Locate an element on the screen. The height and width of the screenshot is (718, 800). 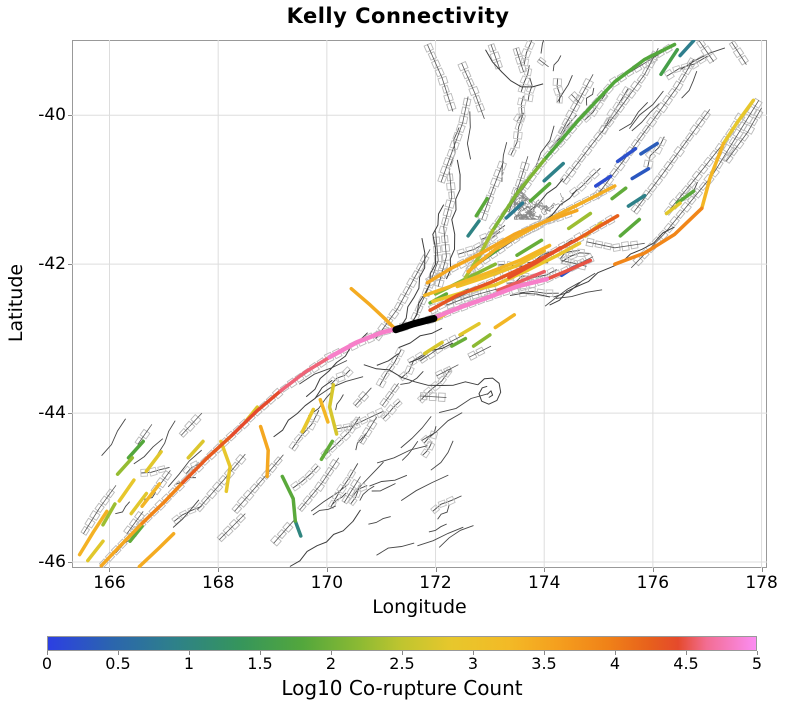
colorbar is located at coordinates (402, 643).